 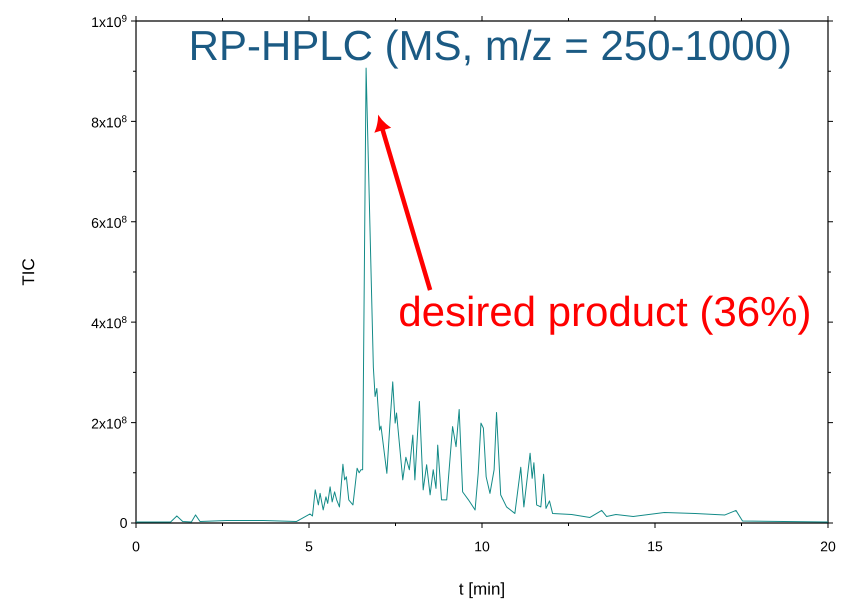 I want to click on annotation: desired product (36%), so click(x=604, y=315).